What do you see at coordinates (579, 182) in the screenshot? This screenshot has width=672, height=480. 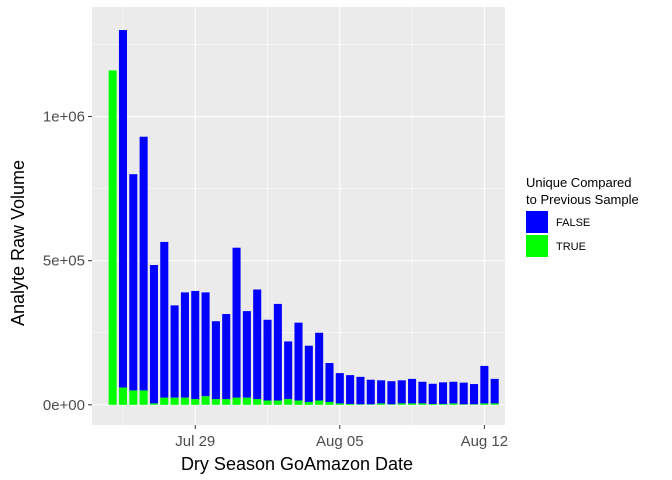 I see `legend-title-line-1: Unique Compared` at bounding box center [579, 182].